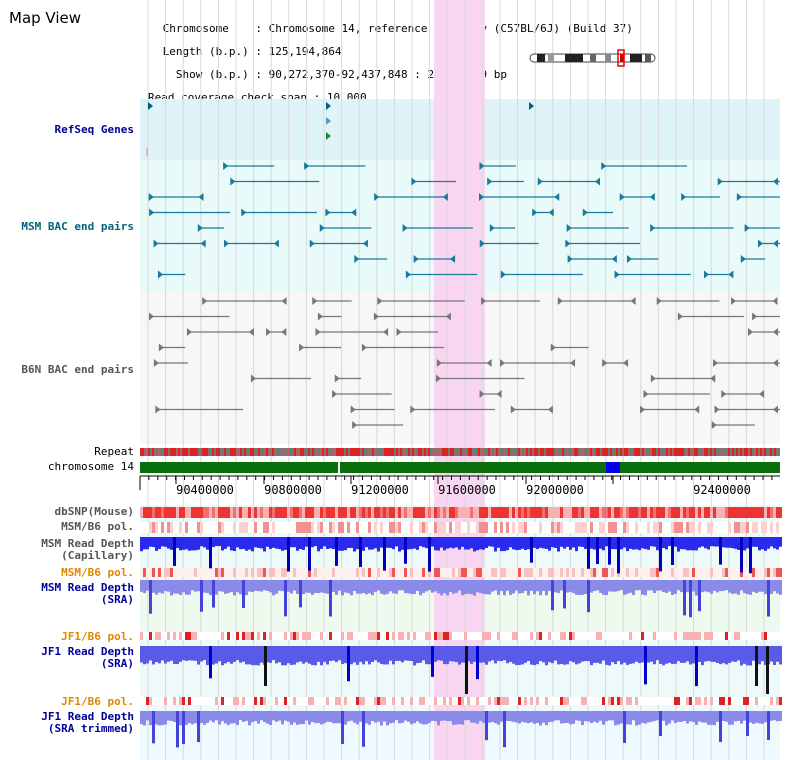 This screenshot has width=800, height=760. Describe the element at coordinates (722, 490) in the screenshot. I see `axis-tick-label-92400000: 92400000` at that location.